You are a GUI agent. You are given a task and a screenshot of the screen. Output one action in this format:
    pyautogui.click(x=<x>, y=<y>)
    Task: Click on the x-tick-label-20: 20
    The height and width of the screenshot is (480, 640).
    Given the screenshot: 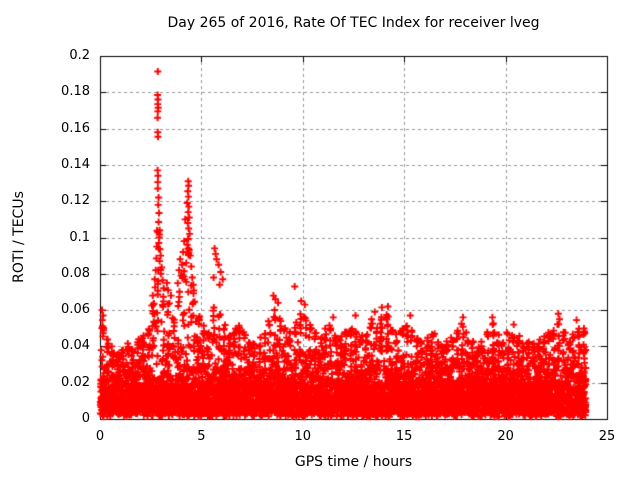 What is the action you would take?
    pyautogui.click(x=505, y=436)
    